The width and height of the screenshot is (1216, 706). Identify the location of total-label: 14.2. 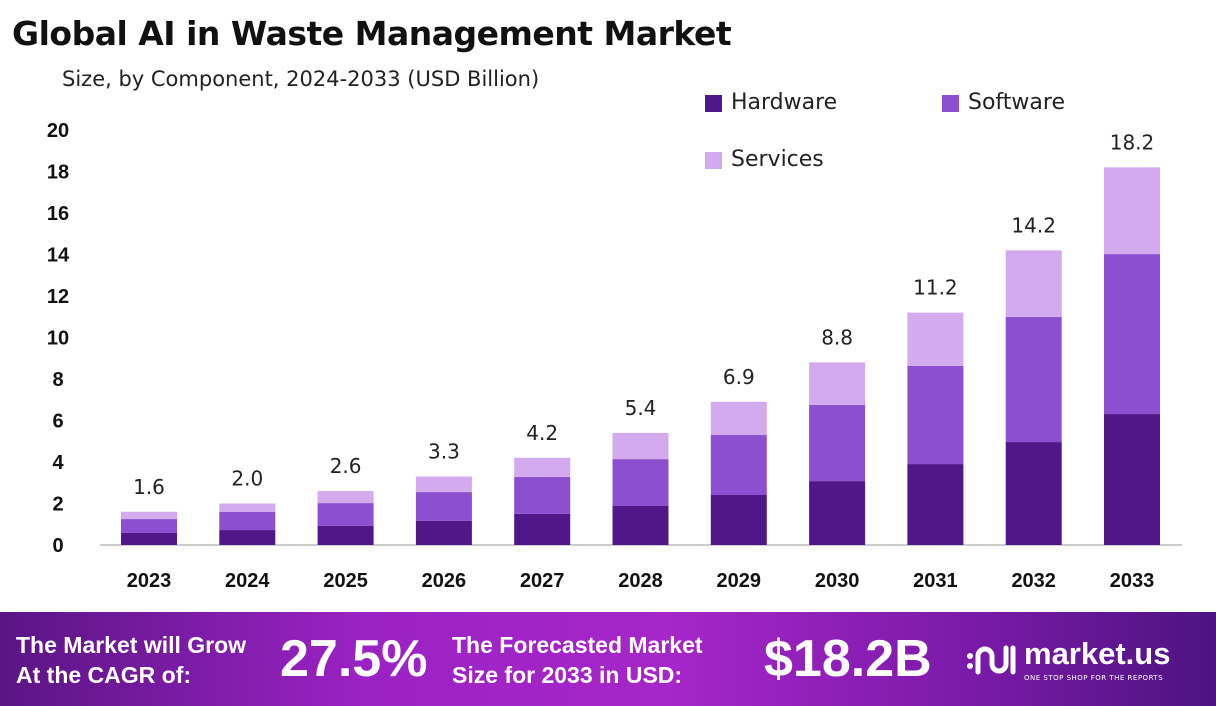
(1033, 225).